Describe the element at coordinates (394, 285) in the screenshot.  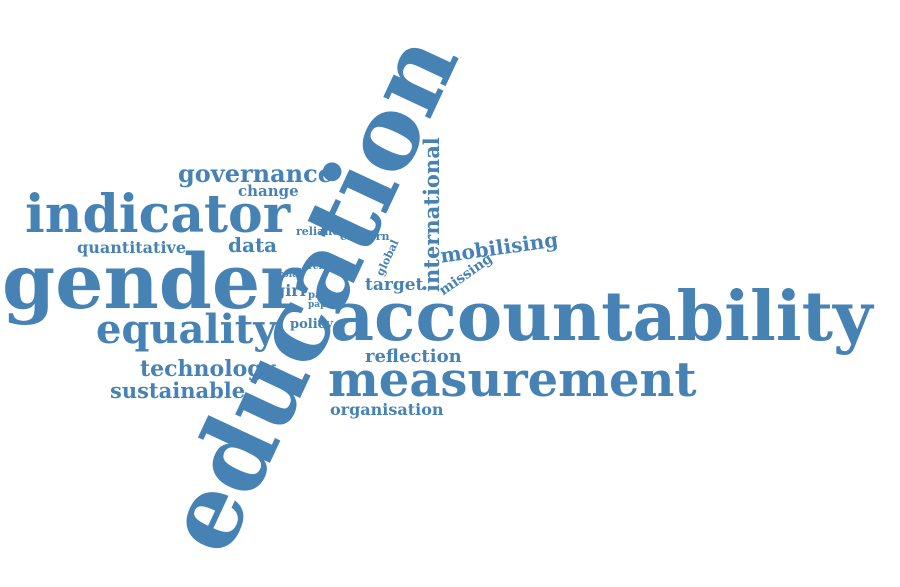
I see `word-target: target` at that location.